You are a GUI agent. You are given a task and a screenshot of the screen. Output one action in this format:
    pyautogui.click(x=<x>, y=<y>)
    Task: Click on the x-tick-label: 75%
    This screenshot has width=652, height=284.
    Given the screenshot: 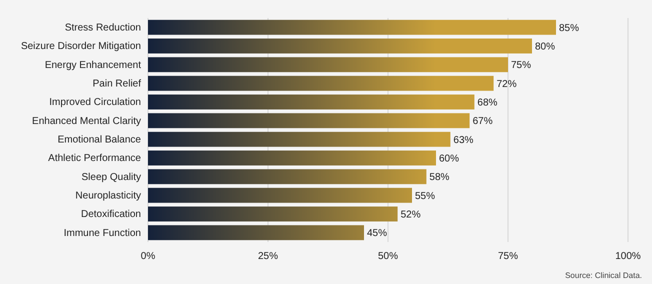 What is the action you would take?
    pyautogui.click(x=508, y=256)
    